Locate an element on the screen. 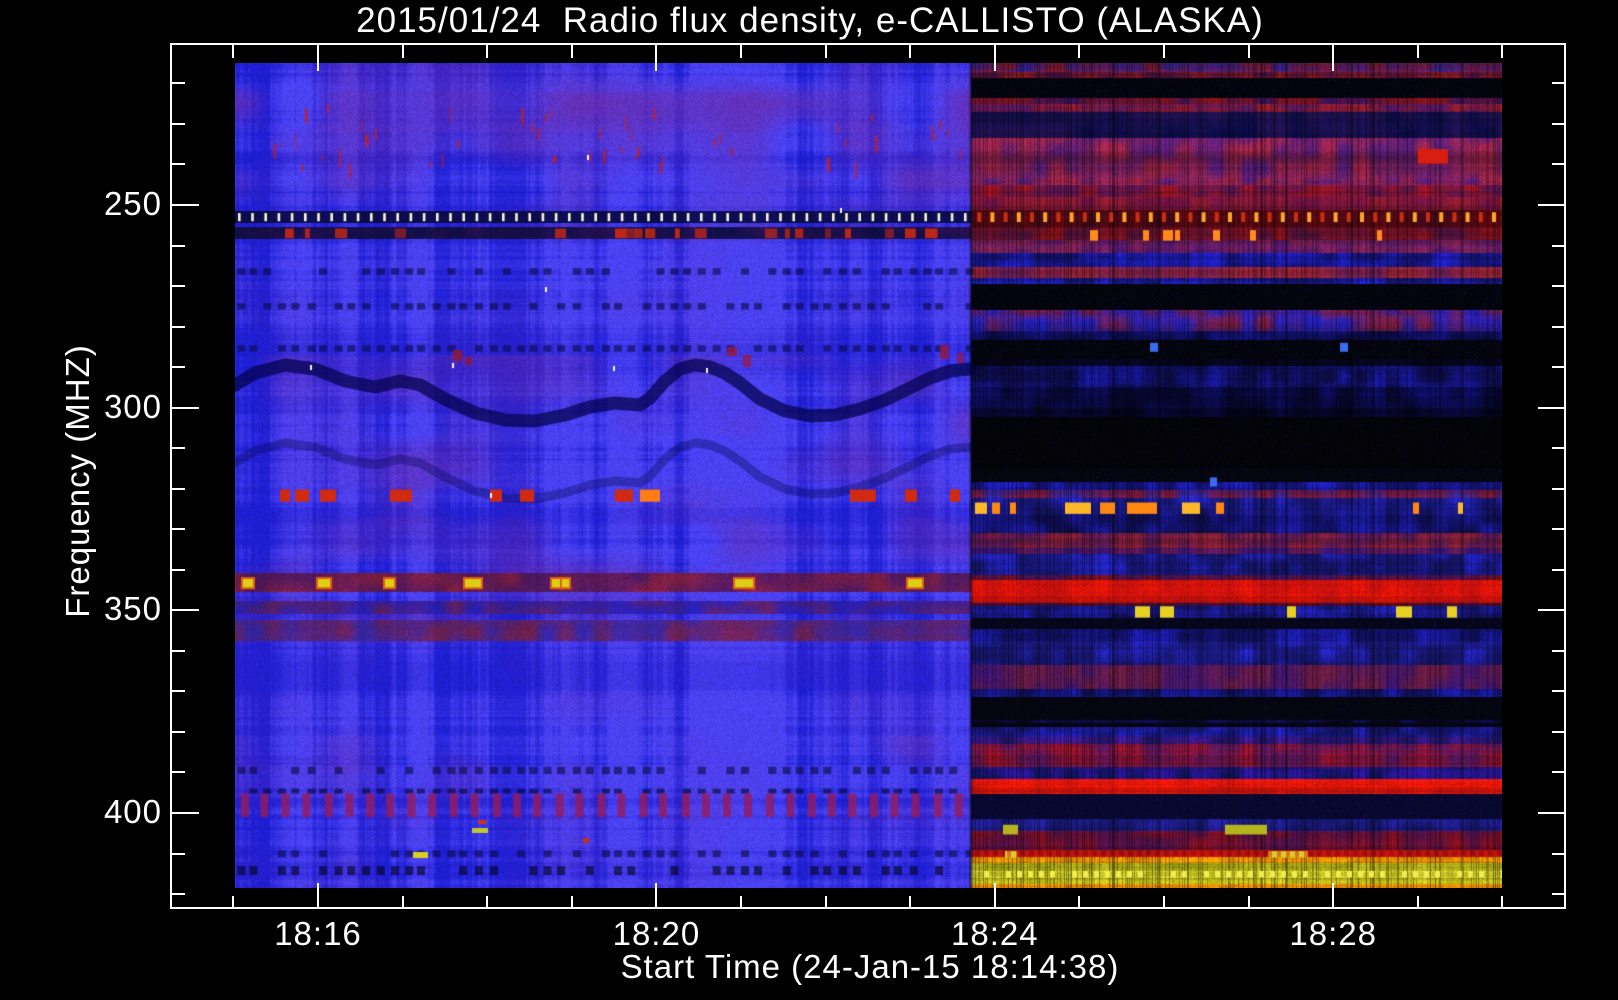  x-tick-label: 18:16 is located at coordinates (318, 933).